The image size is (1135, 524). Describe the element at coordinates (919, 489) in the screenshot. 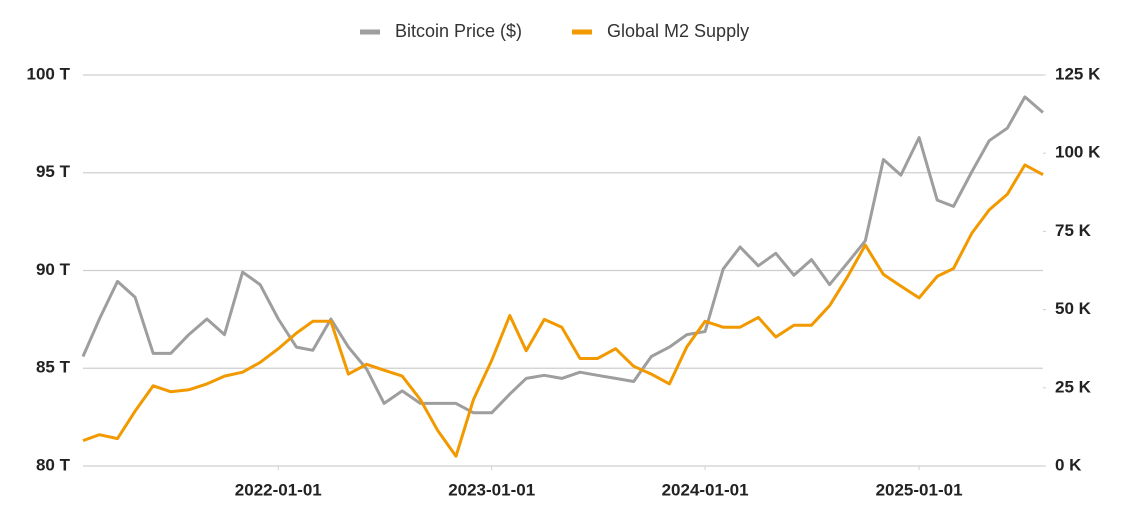

I see `x-tick-label: 2025-01-01` at that location.